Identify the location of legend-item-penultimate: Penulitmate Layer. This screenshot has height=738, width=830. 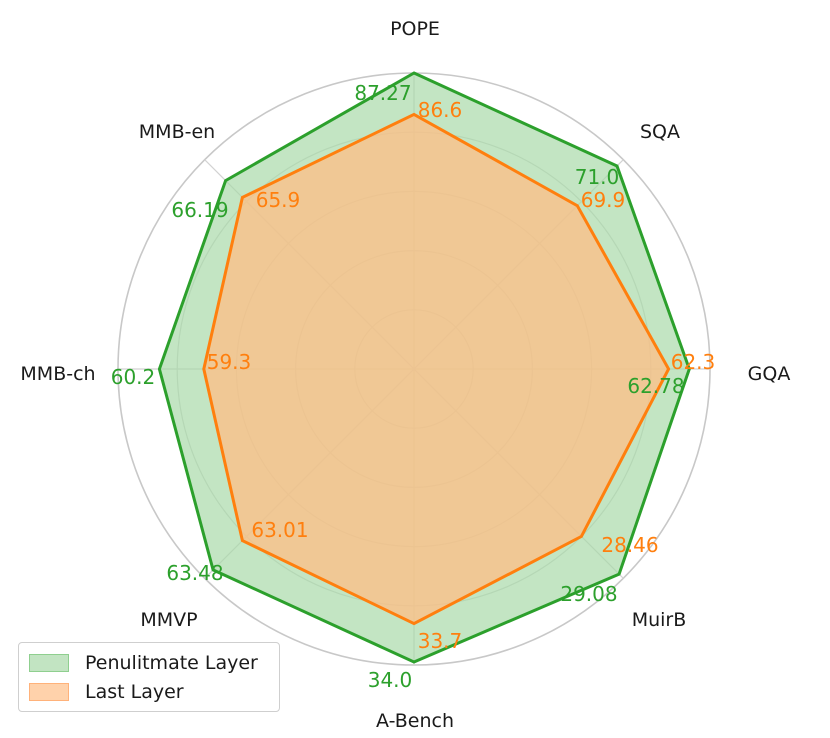
(143, 663).